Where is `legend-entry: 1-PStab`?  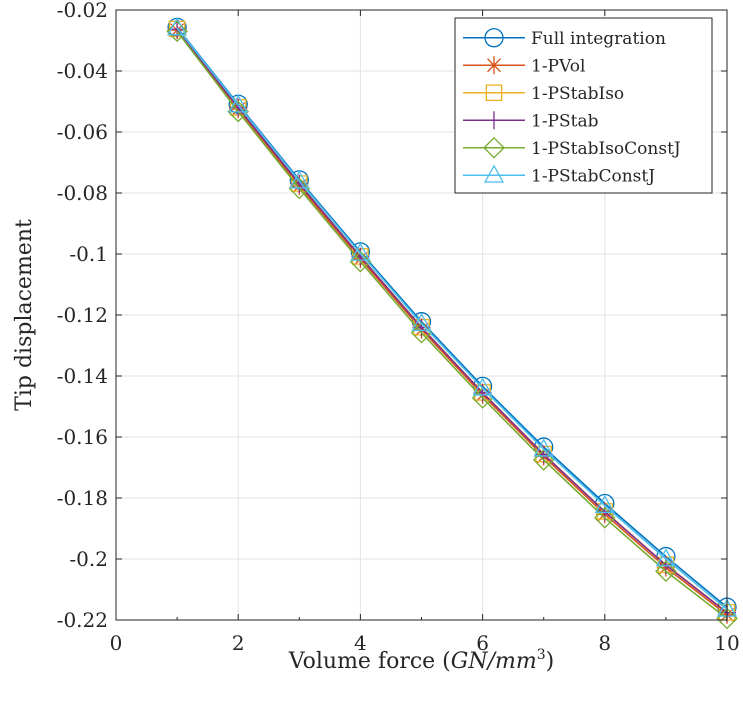 legend-entry: 1-PStab is located at coordinates (531, 121).